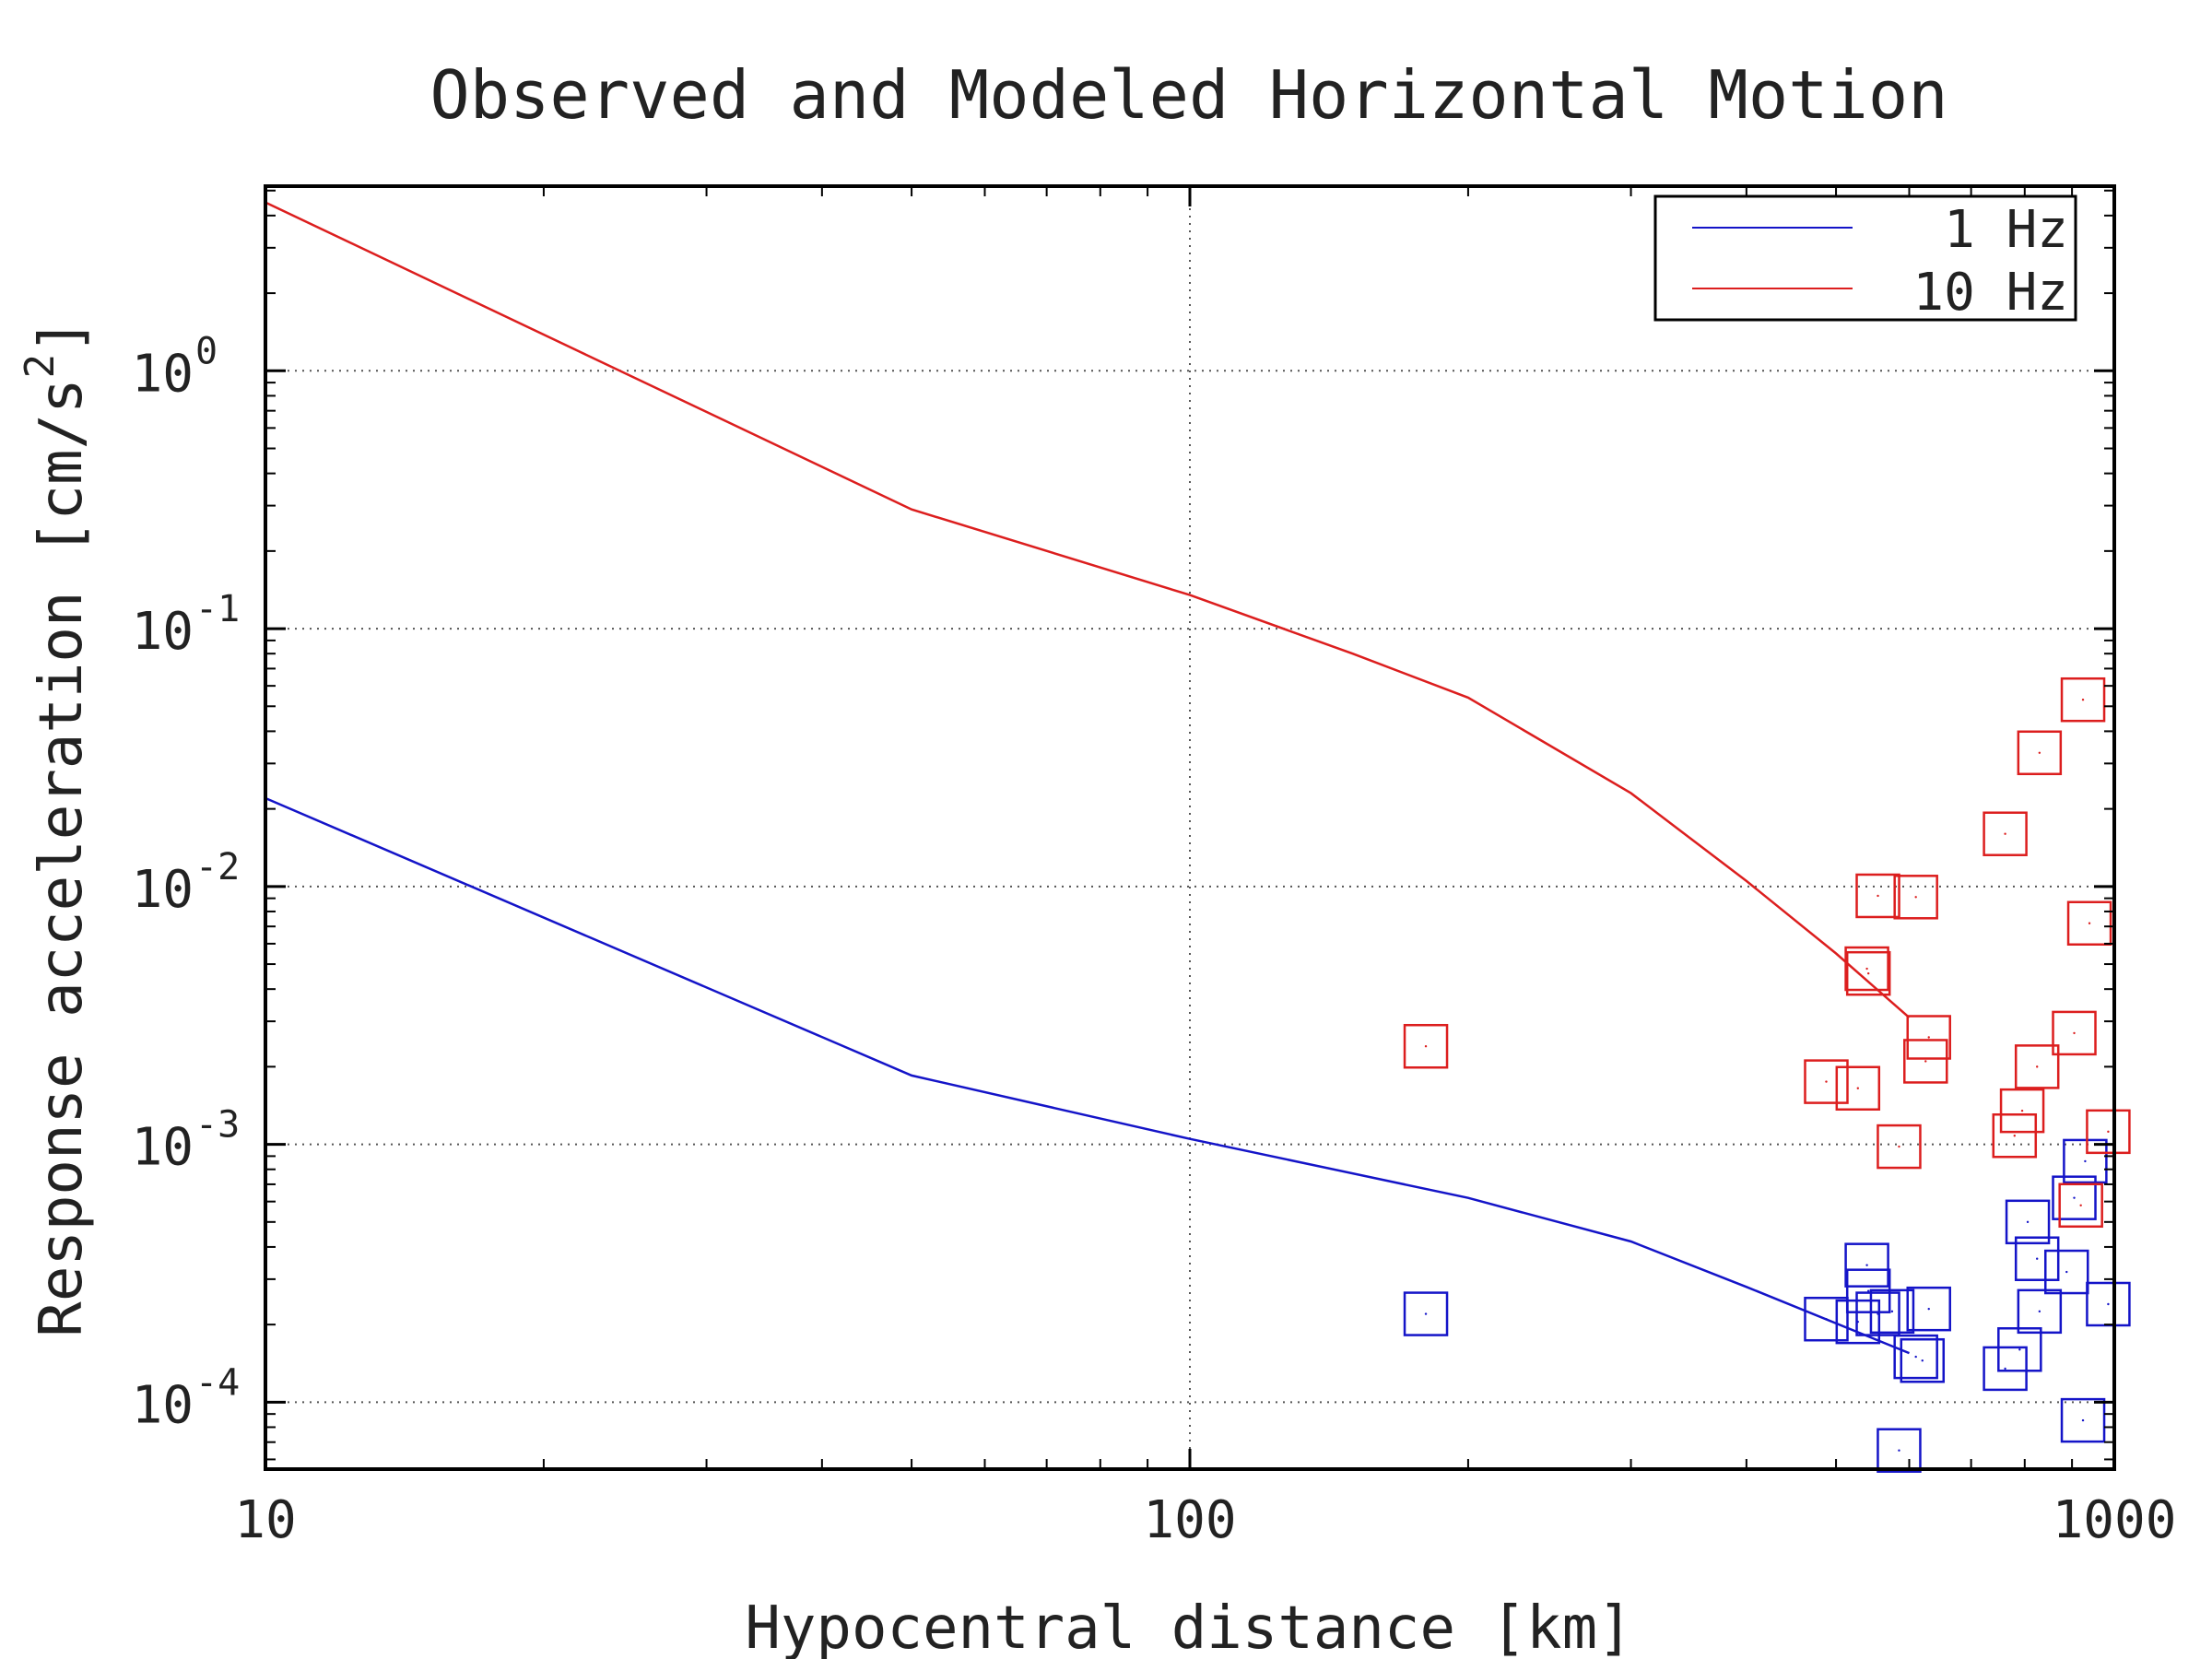 The height and width of the screenshot is (1659, 2212). Describe the element at coordinates (1188, 1626) in the screenshot. I see `x-axis-label: Hypocentral distance [km]` at that location.